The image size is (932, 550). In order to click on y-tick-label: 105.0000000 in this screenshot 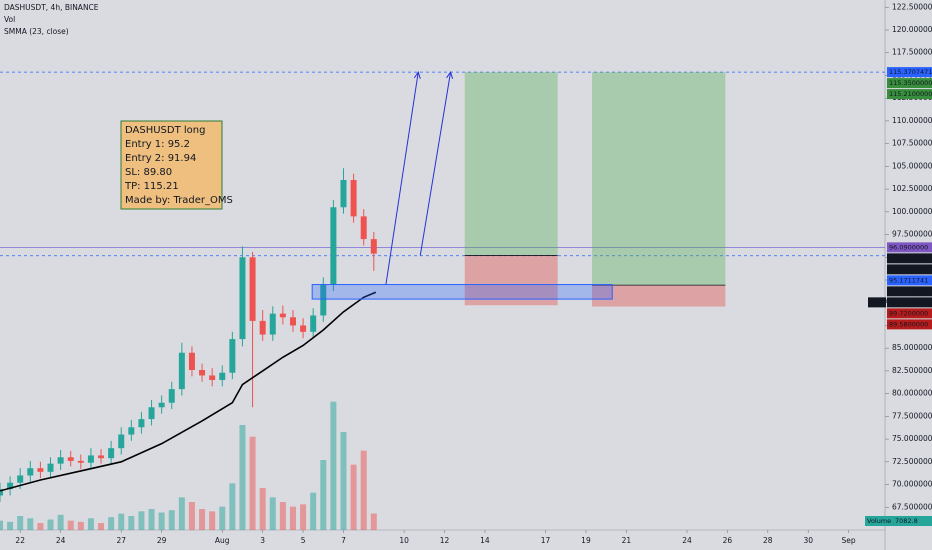, I will do `click(912, 165)`.